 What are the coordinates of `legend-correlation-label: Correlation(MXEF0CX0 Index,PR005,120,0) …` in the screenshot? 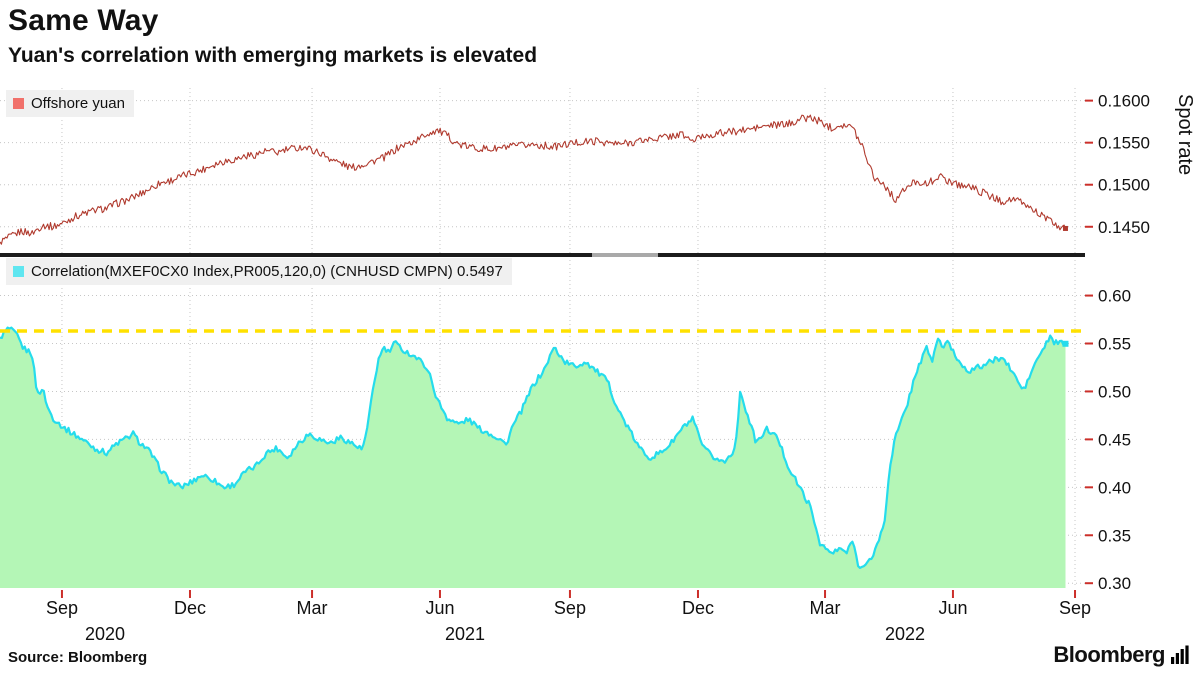 It's located at (267, 271).